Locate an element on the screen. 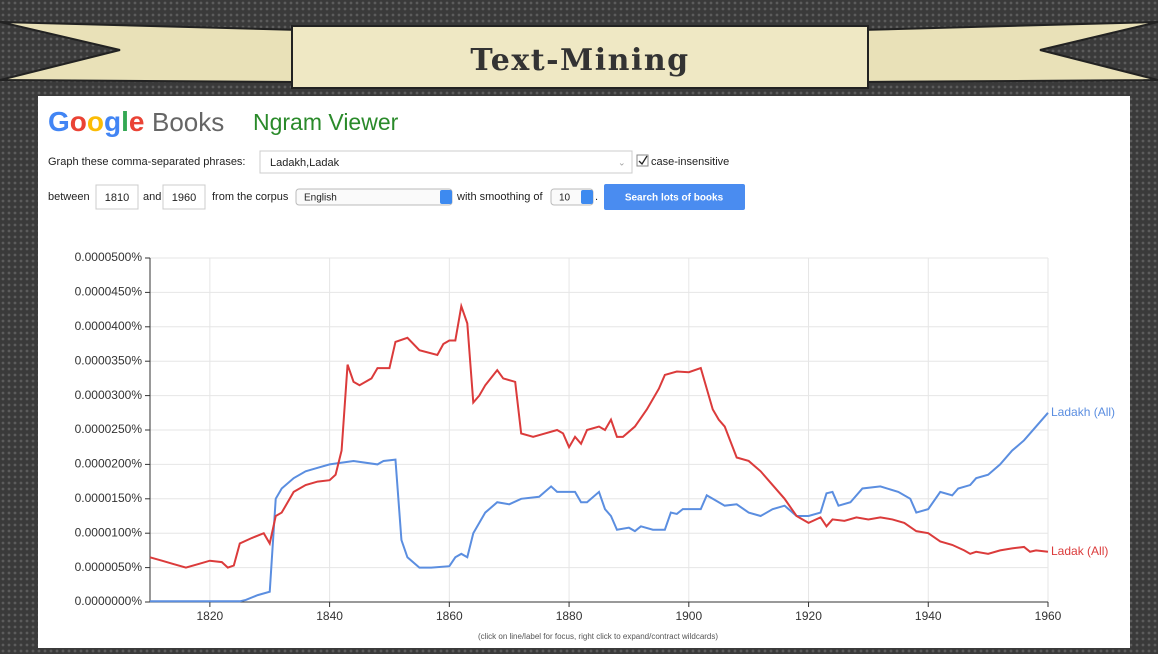 The width and height of the screenshot is (1158, 654). y-tick-label: 0.0000500% is located at coordinates (109, 257).